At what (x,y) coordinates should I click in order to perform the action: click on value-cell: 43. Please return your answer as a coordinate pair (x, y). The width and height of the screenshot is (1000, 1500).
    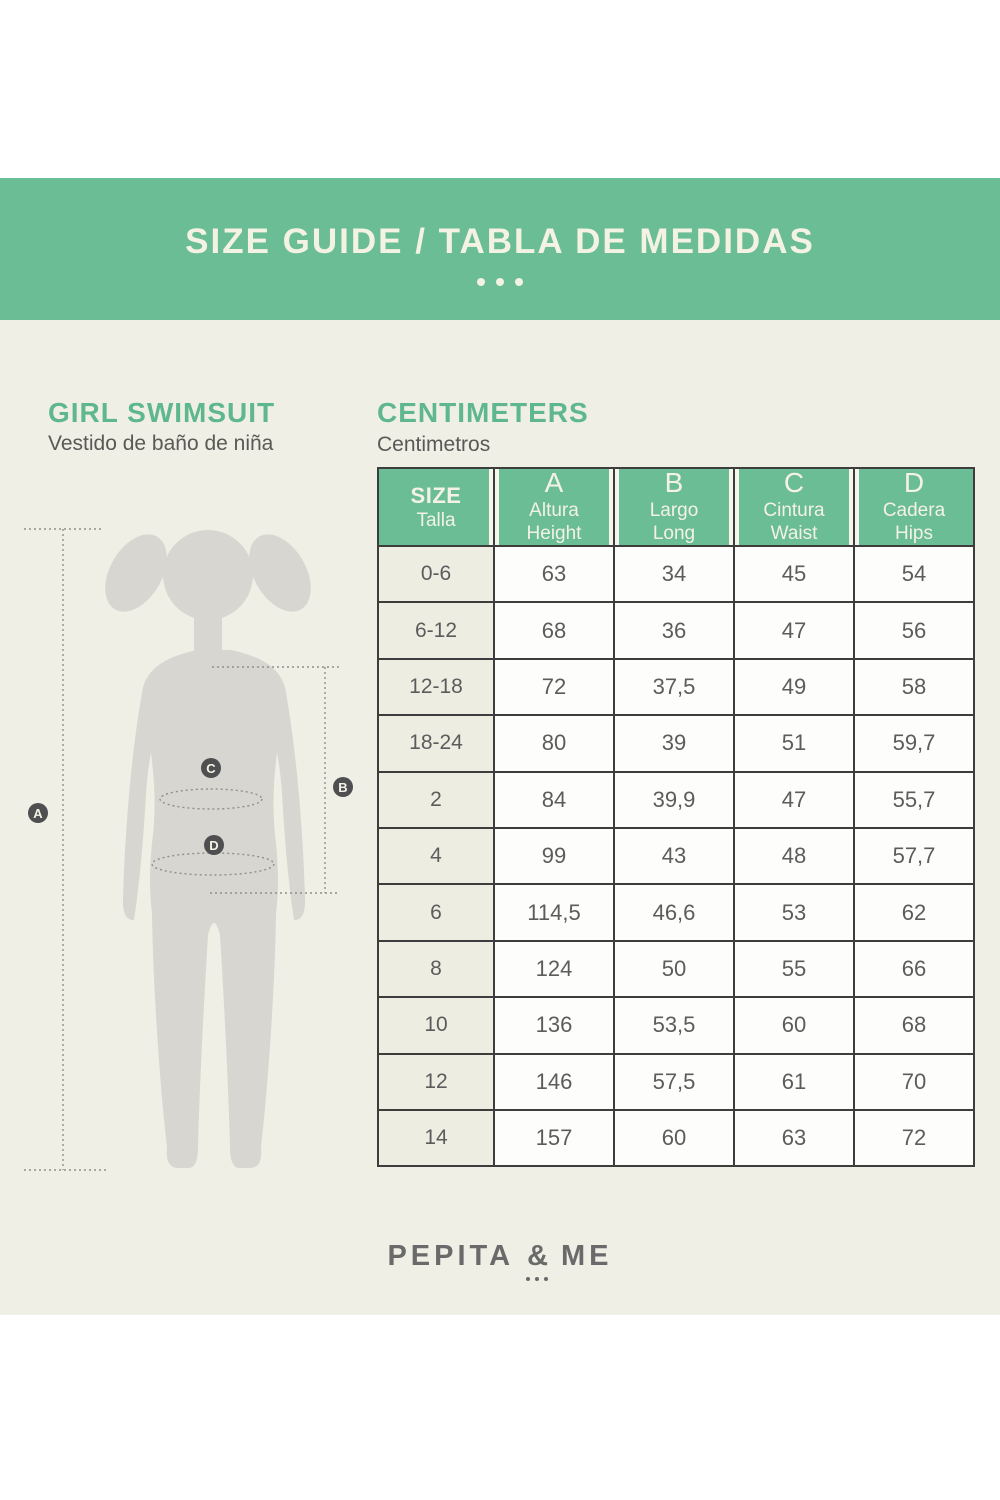
    Looking at the image, I should click on (674, 856).